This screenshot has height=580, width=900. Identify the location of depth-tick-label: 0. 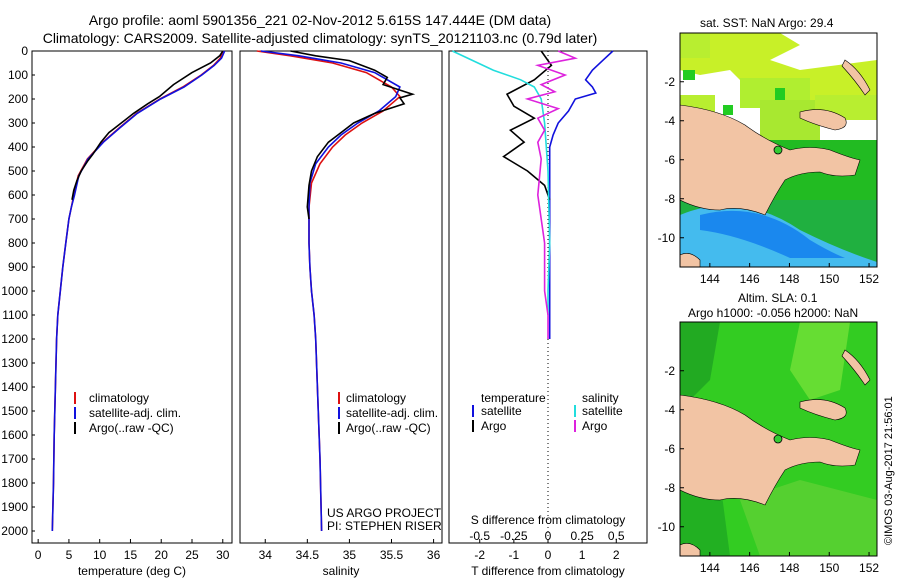
(24, 51).